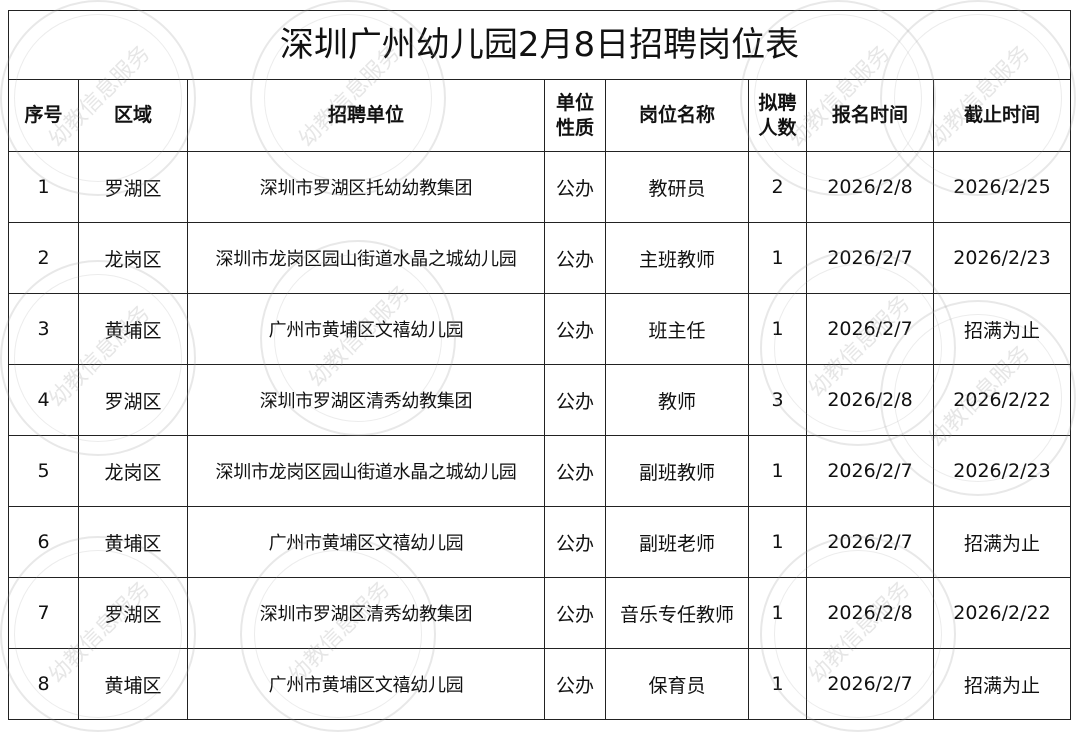 This screenshot has width=1080, height=736. Describe the element at coordinates (43, 329) in the screenshot. I see `cell-index: 3` at that location.